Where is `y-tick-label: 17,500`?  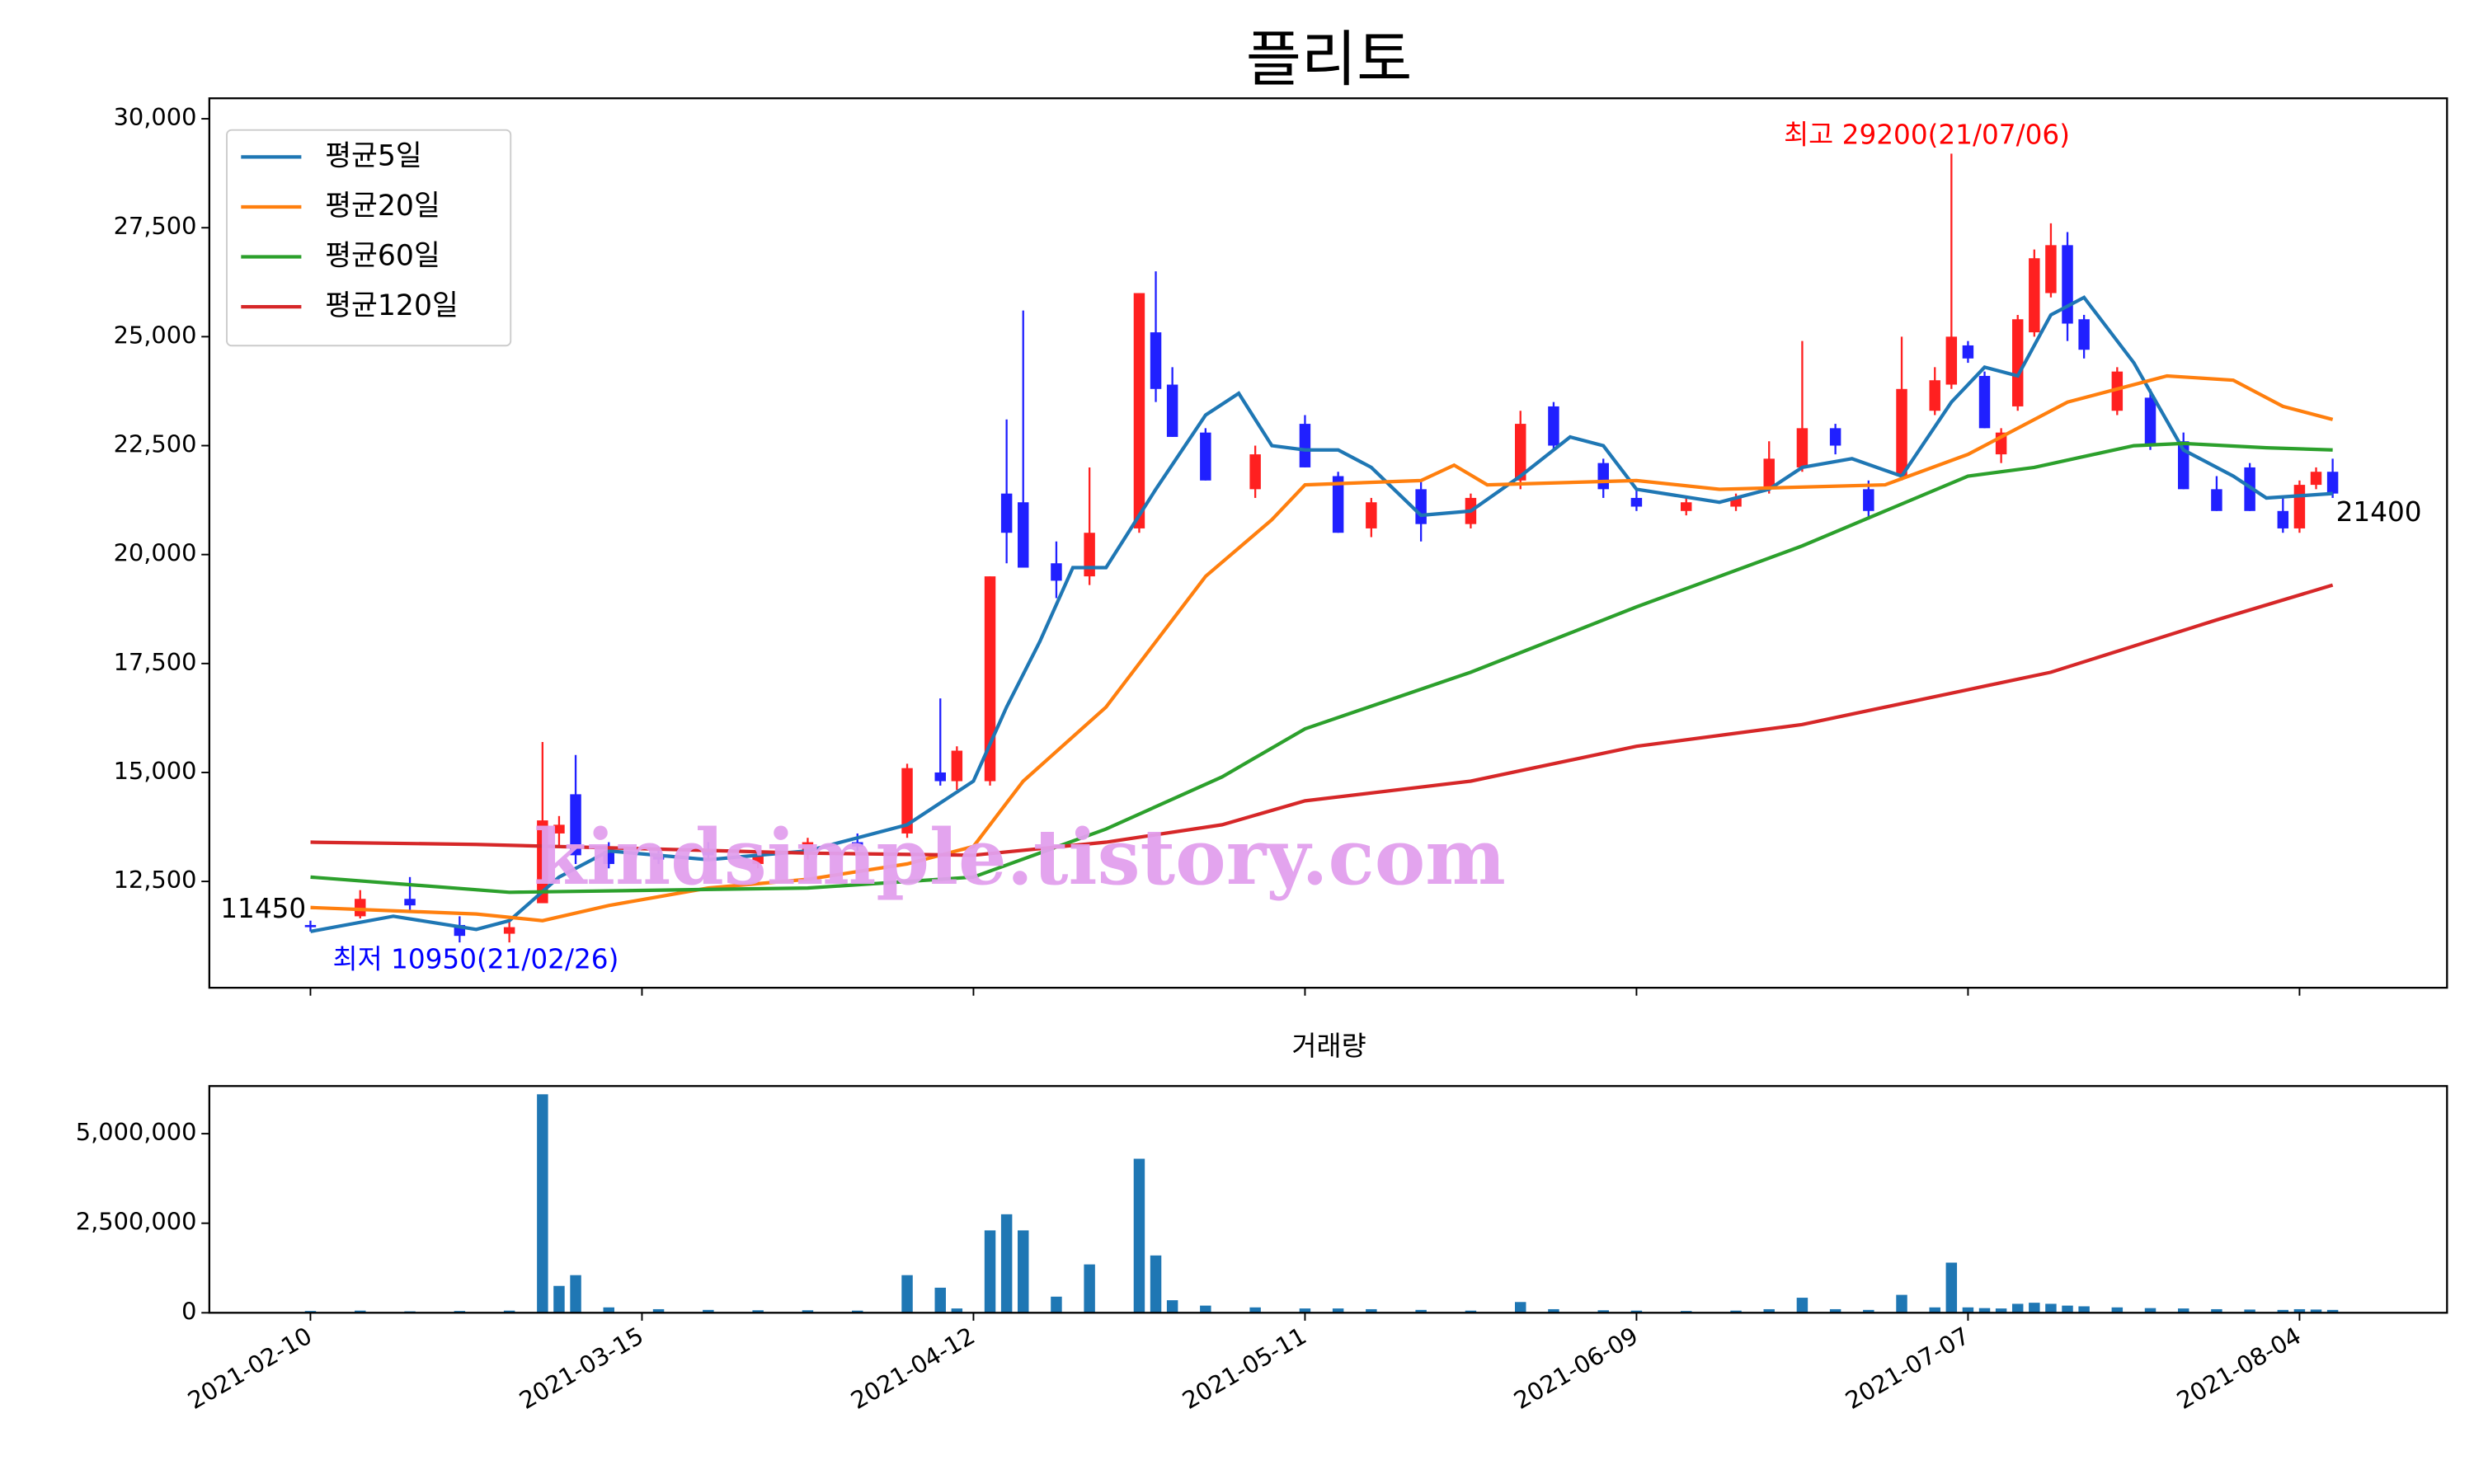
y-tick-label: 17,500 is located at coordinates (155, 662).